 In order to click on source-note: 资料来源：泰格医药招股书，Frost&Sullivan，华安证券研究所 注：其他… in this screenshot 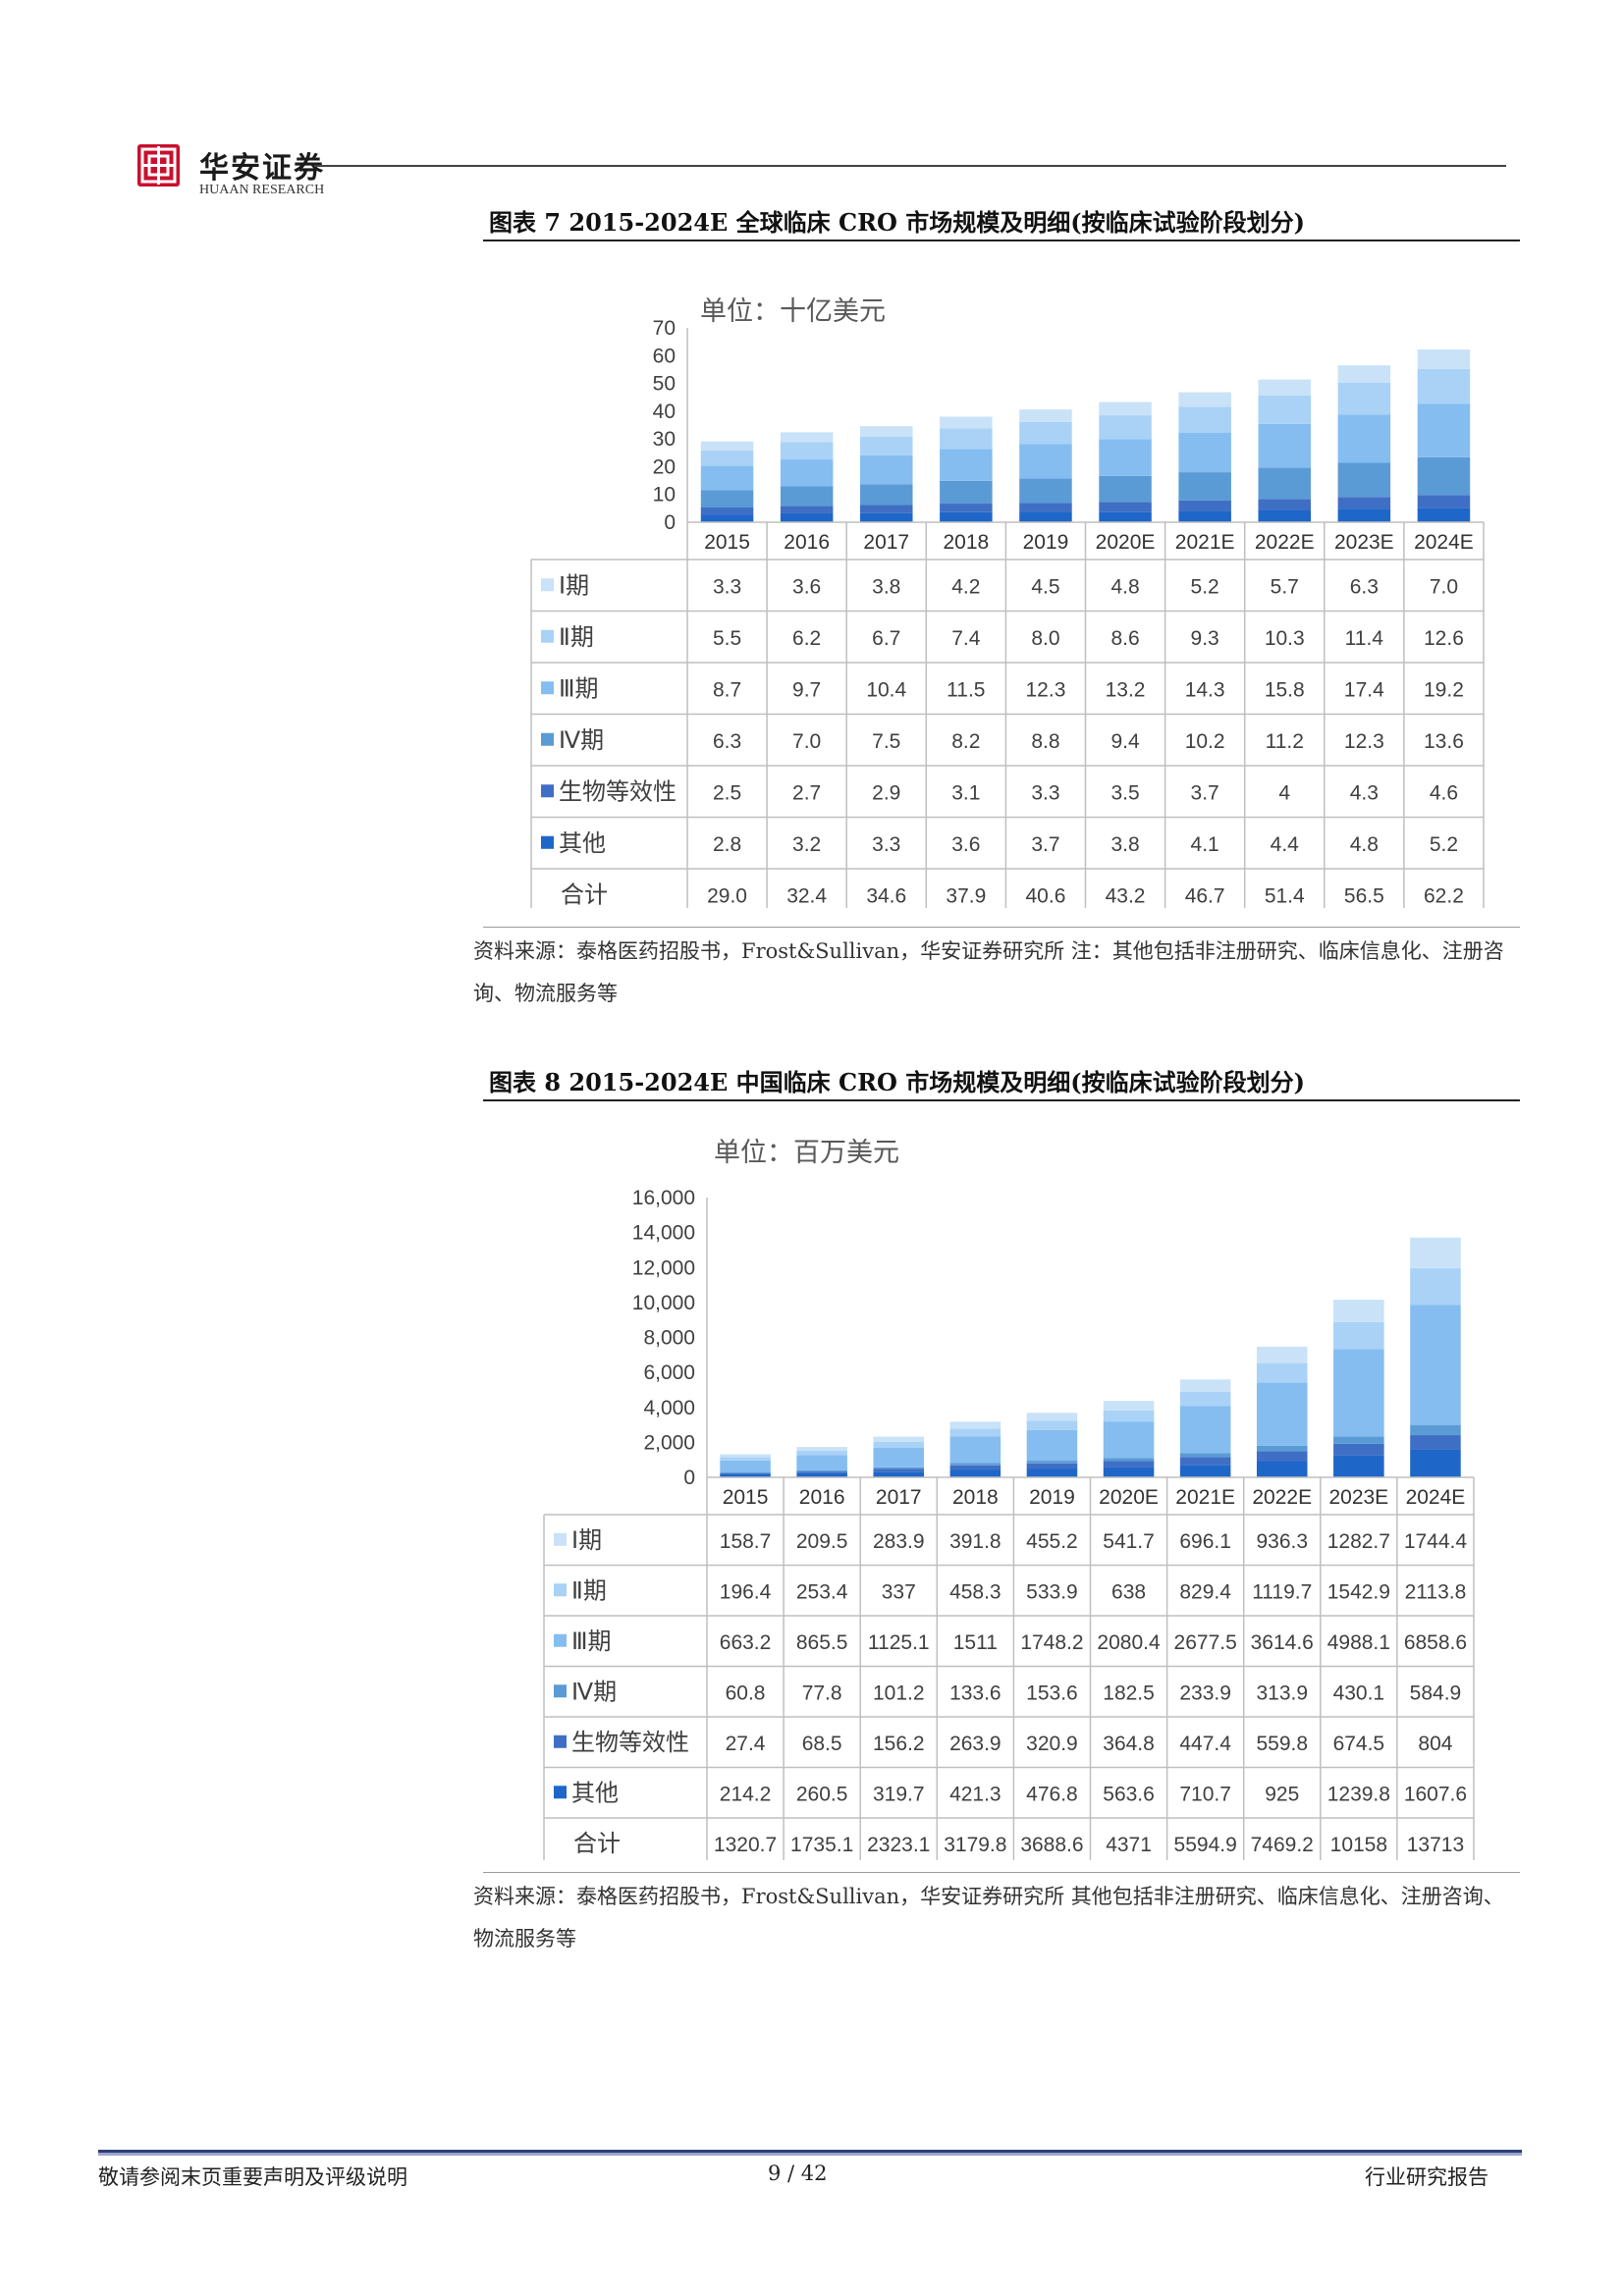, I will do `click(988, 972)`.